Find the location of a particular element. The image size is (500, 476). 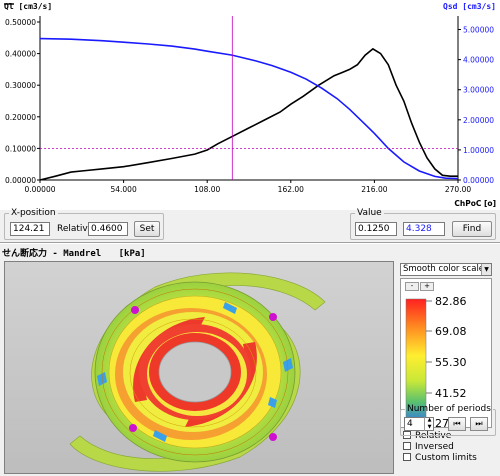

scale-tick-3-label: 55.30 is located at coordinates (451, 362).